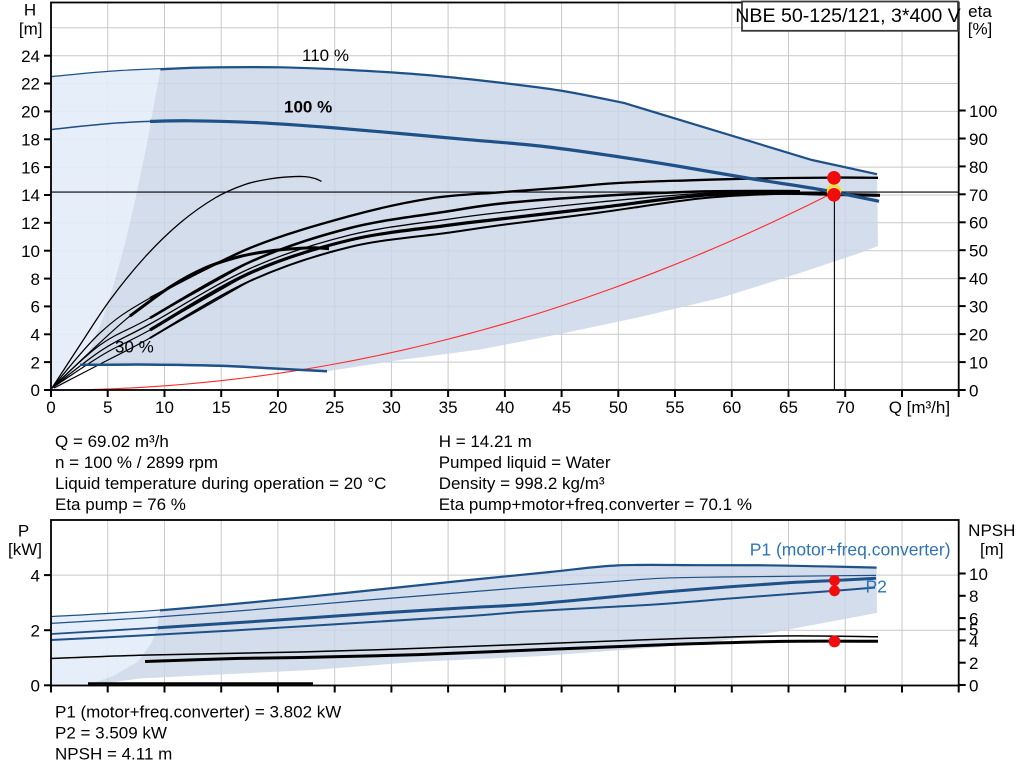  What do you see at coordinates (980, 11) in the screenshot?
I see `svg-text: eta` at bounding box center [980, 11].